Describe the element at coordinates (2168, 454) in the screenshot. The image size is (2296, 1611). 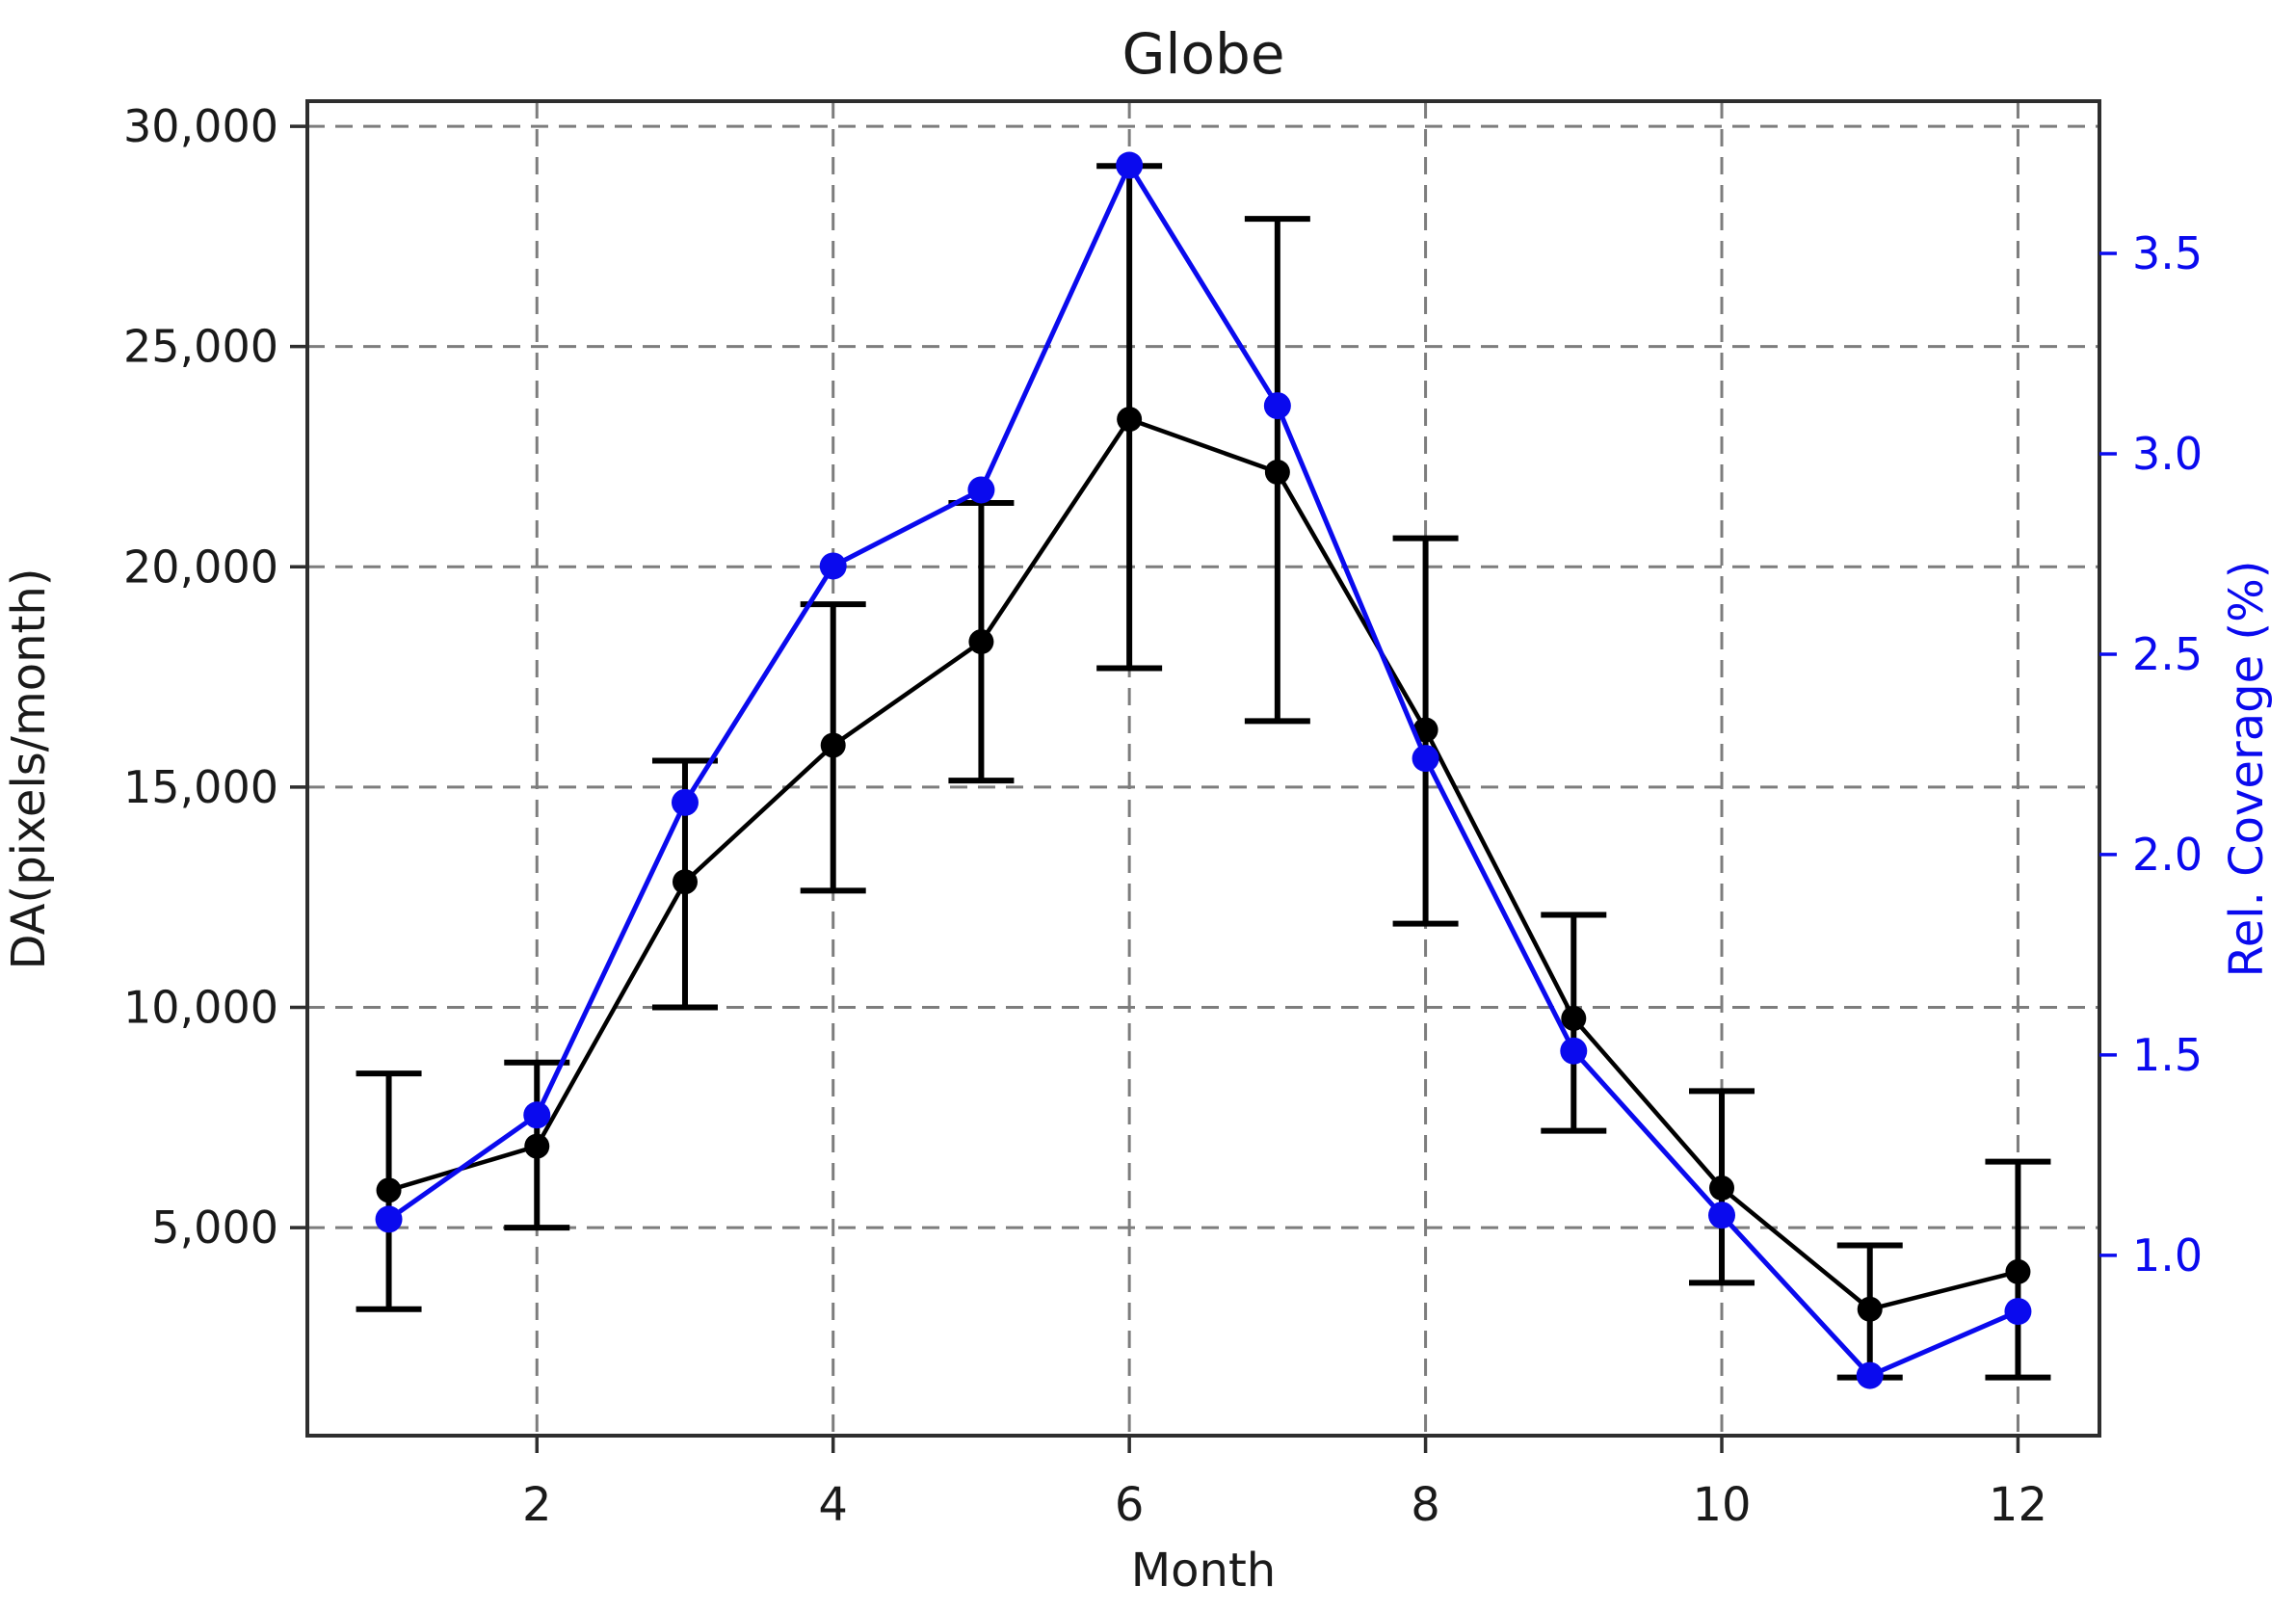
I see `y-right-tick-label-3: 3.0` at that location.